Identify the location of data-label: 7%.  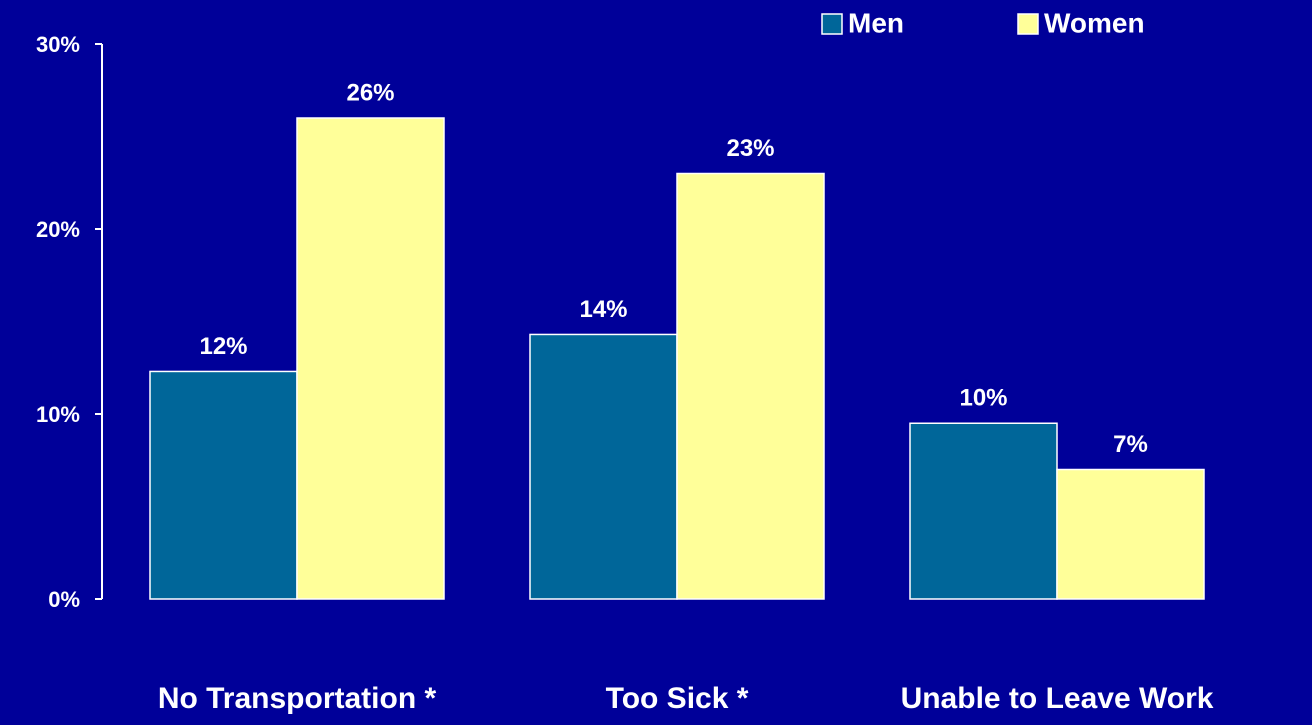
(1130, 444).